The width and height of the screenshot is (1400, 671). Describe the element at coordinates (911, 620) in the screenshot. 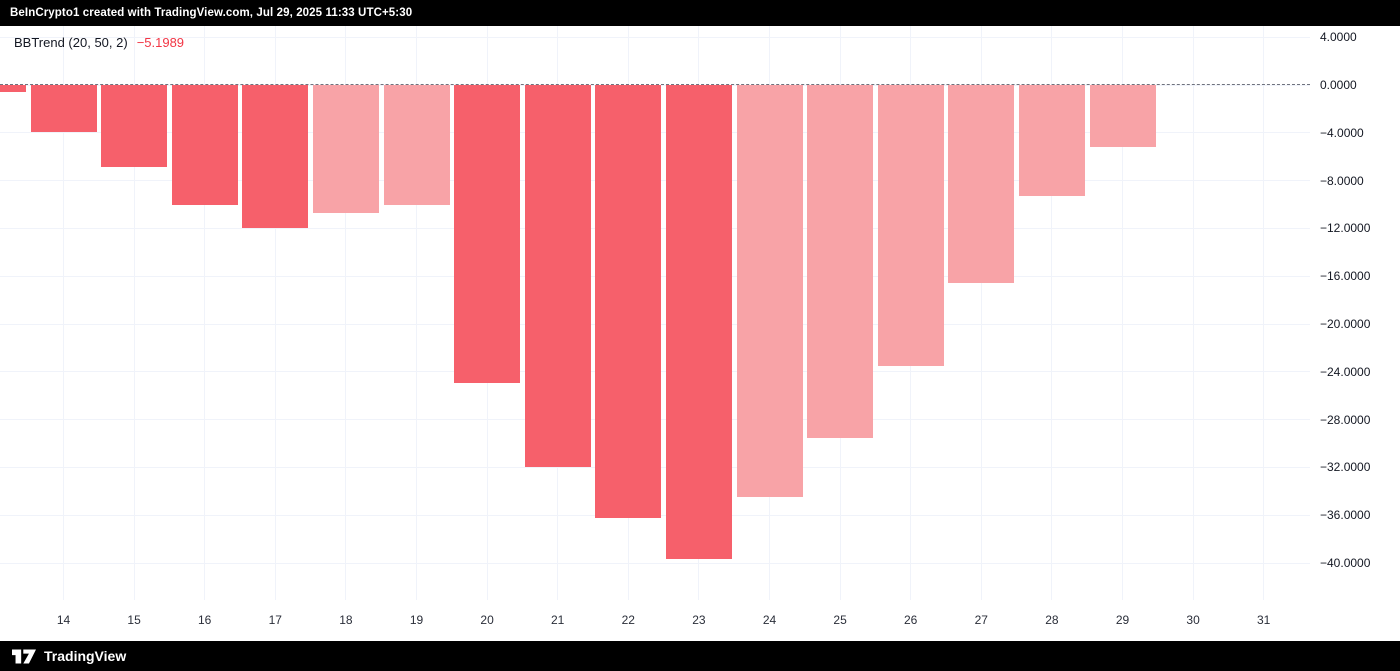

I see `x-axis-label: 26` at that location.